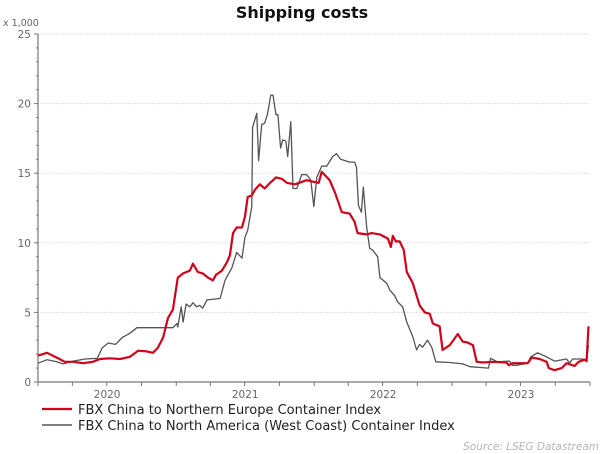  What do you see at coordinates (245, 395) in the screenshot?
I see `x-tick-label: 2021` at bounding box center [245, 395].